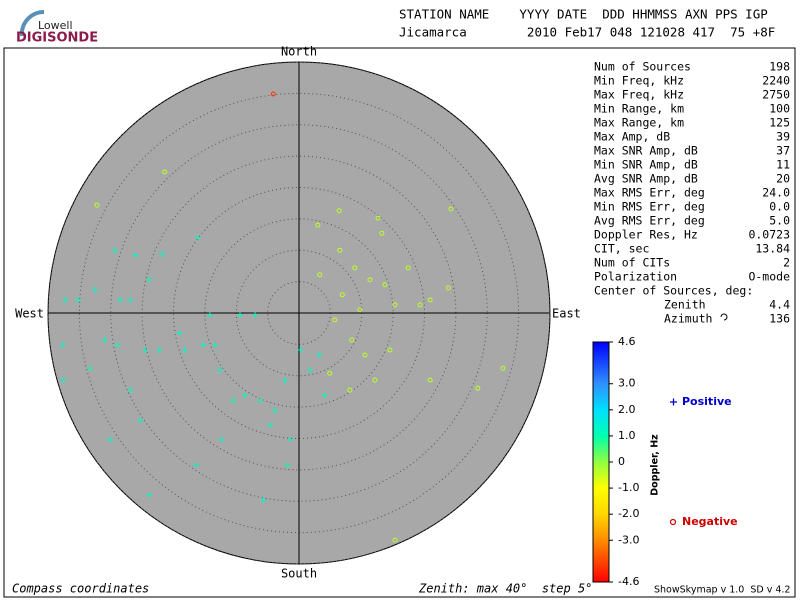  What do you see at coordinates (639, 81) in the screenshot?
I see `param-name: Min Freq, kHz` at bounding box center [639, 81].